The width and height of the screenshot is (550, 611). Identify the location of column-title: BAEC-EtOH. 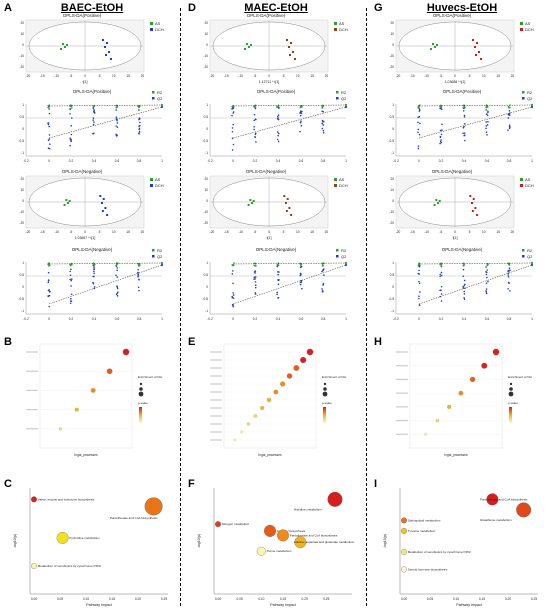
(92, 8).